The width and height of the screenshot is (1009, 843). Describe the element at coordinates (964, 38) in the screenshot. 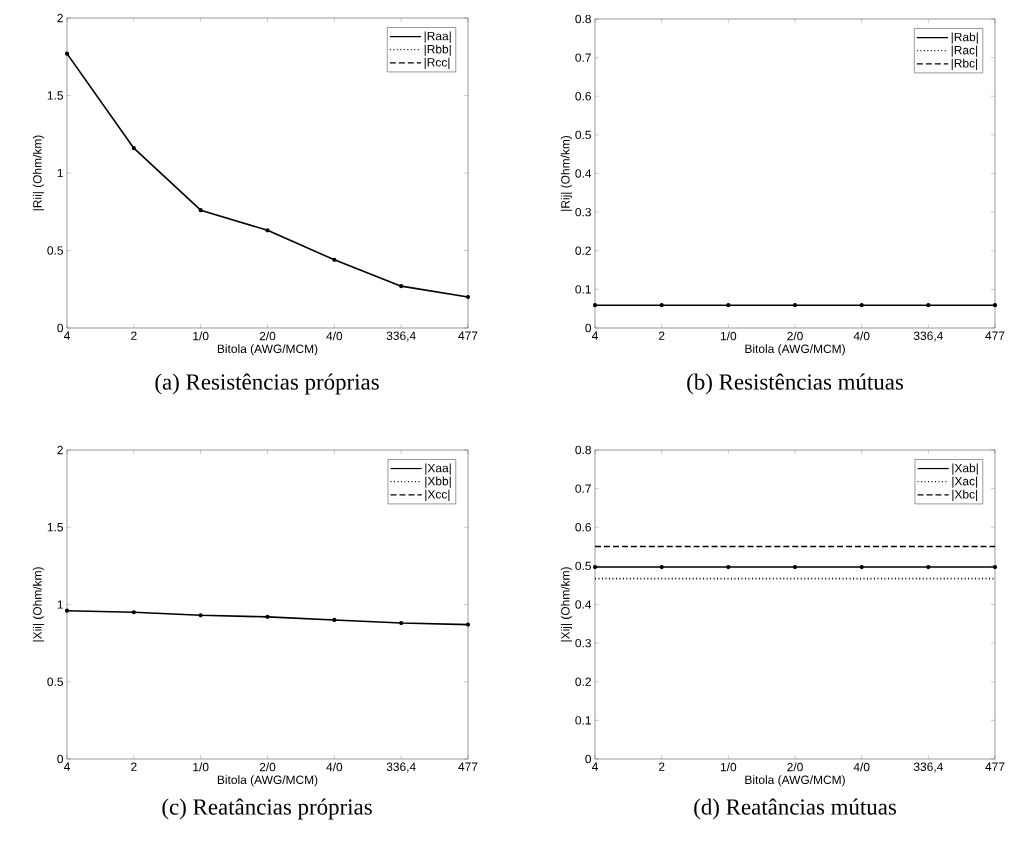

I see `legend-label: |Rab|` at that location.